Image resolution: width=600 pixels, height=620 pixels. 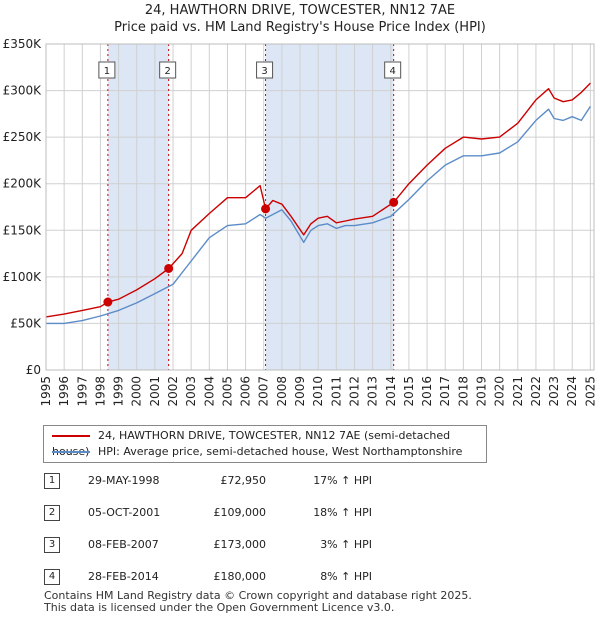 What do you see at coordinates (243, 480) in the screenshot?
I see `transaction-price: £72,950` at bounding box center [243, 480].